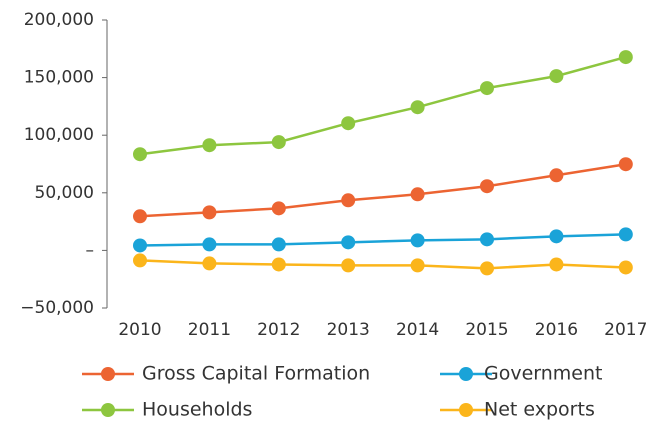 This screenshot has width=652, height=422. Describe the element at coordinates (59, 135) in the screenshot. I see `y-tick-label: 100,000` at that location.